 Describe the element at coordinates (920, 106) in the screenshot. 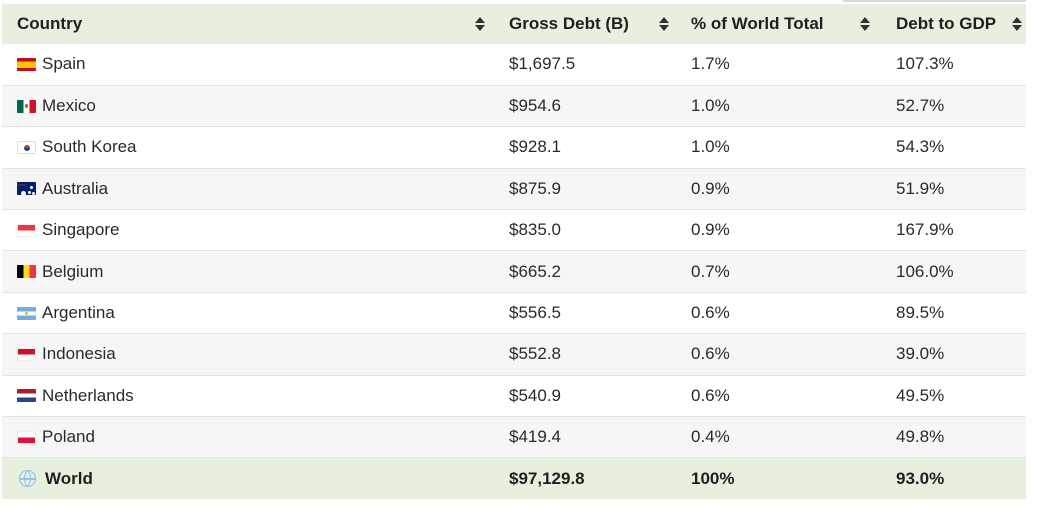

I see `debt-to-gdp-cell: 52.7%` at that location.